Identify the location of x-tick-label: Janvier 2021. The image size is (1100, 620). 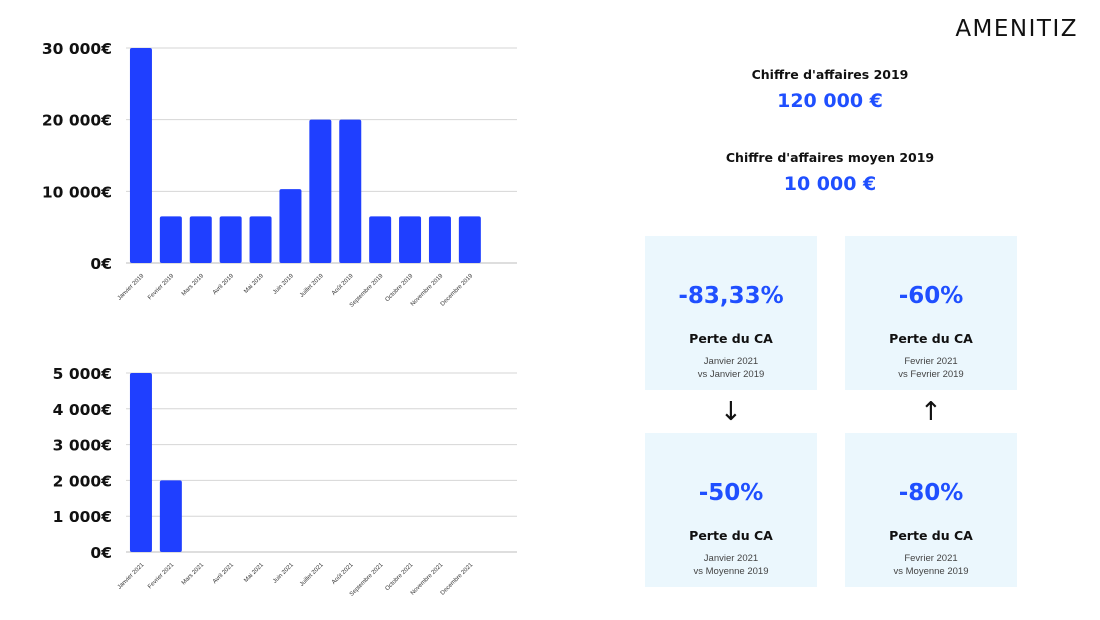
(131, 576).